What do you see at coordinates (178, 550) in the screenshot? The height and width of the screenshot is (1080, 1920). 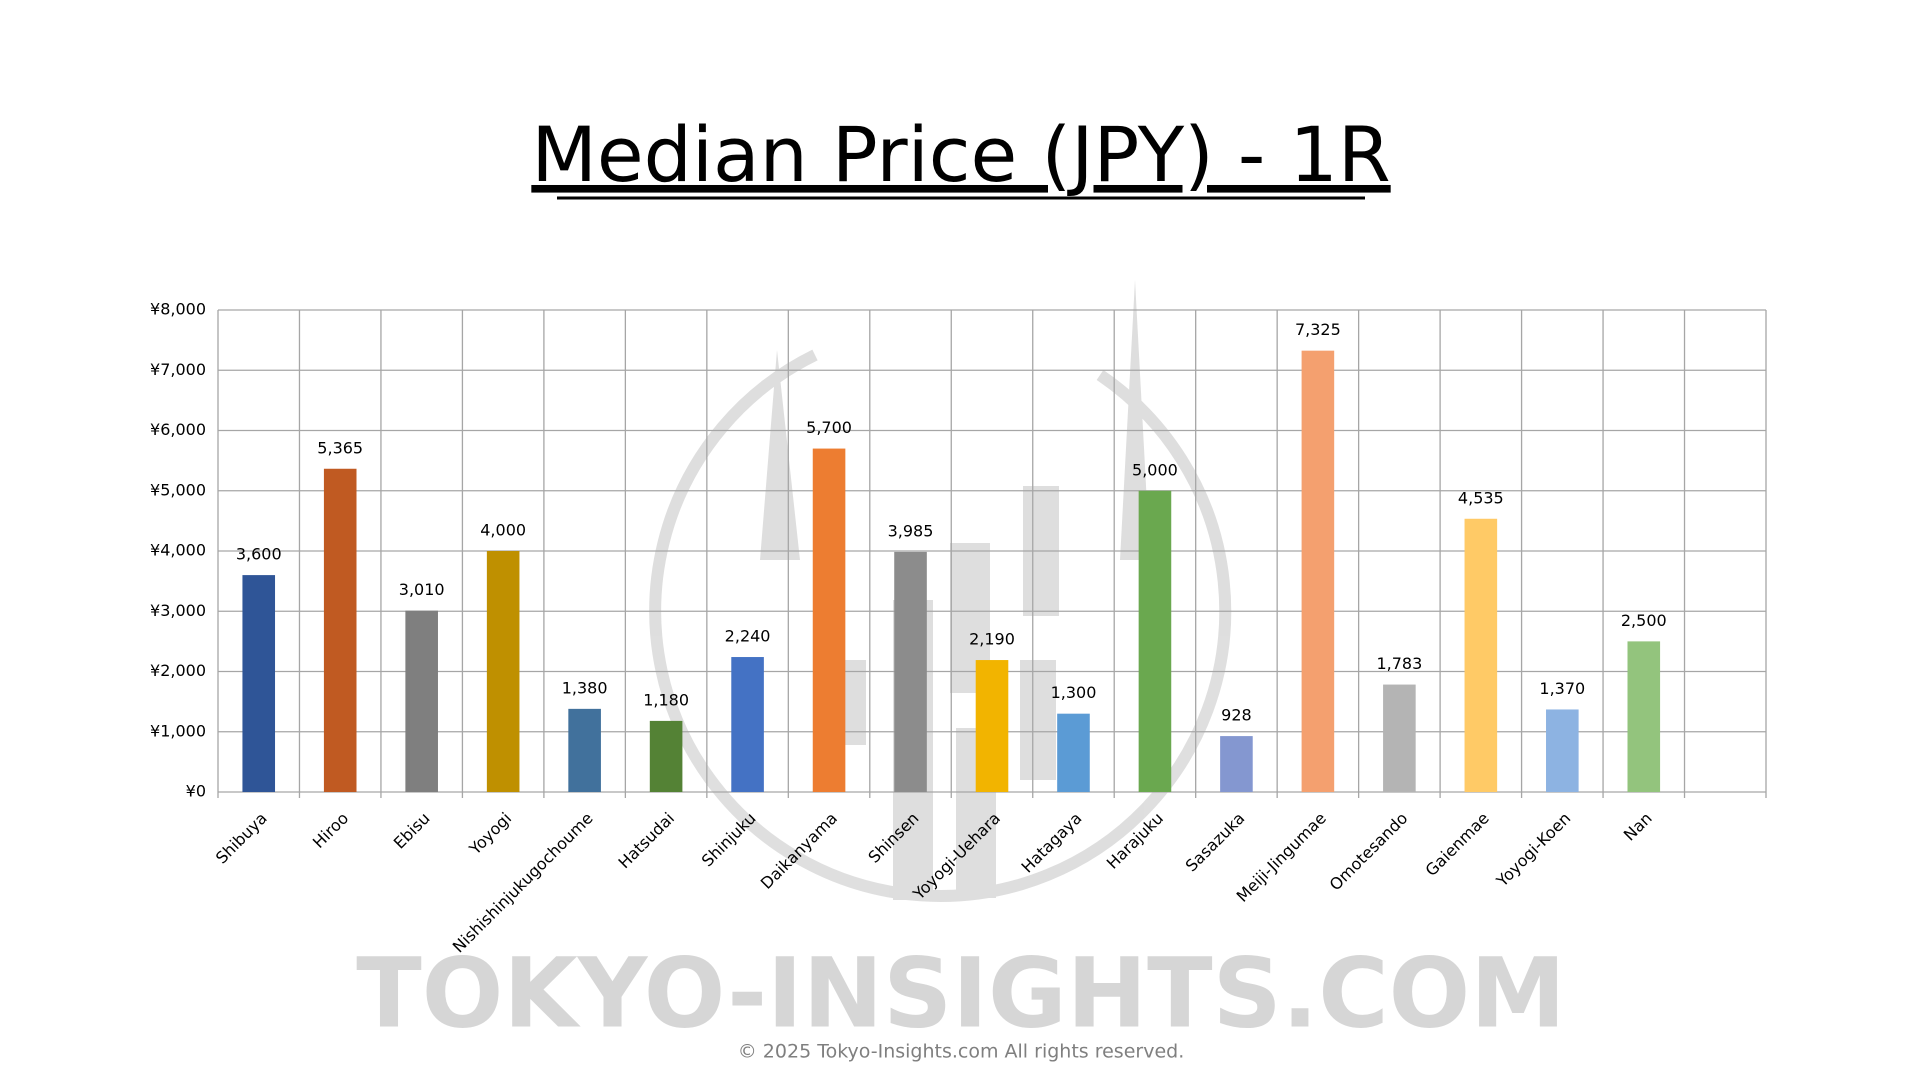 I see `y-tick-label: ¥4,000` at bounding box center [178, 550].